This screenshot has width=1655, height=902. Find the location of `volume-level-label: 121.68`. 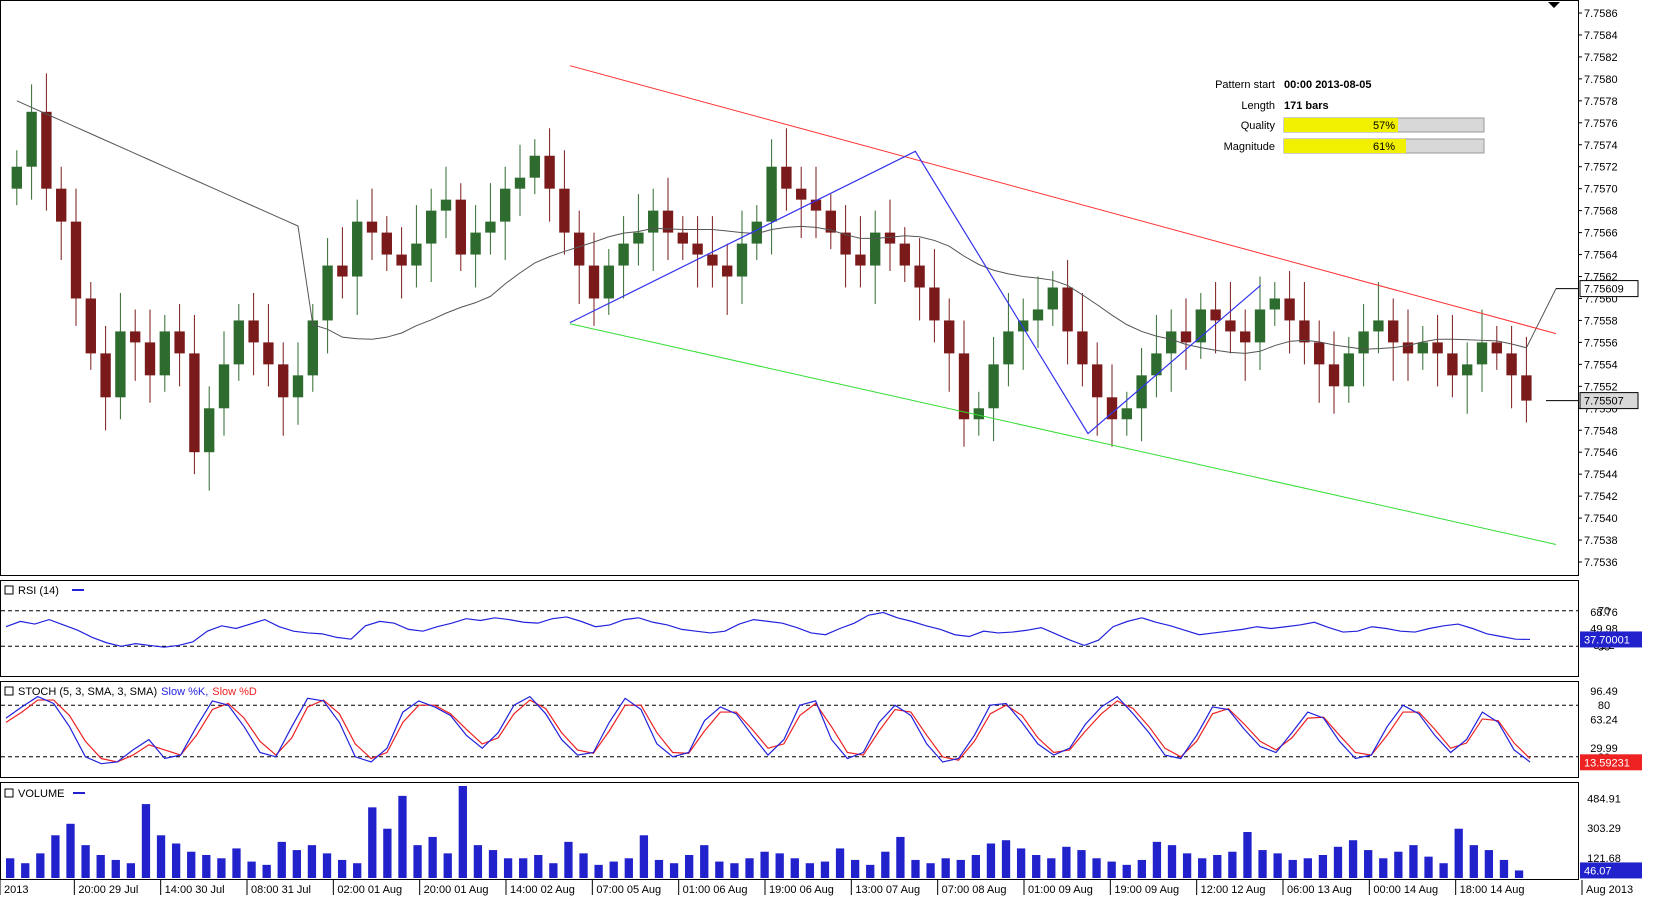

volume-level-label: 121.68 is located at coordinates (1604, 859).